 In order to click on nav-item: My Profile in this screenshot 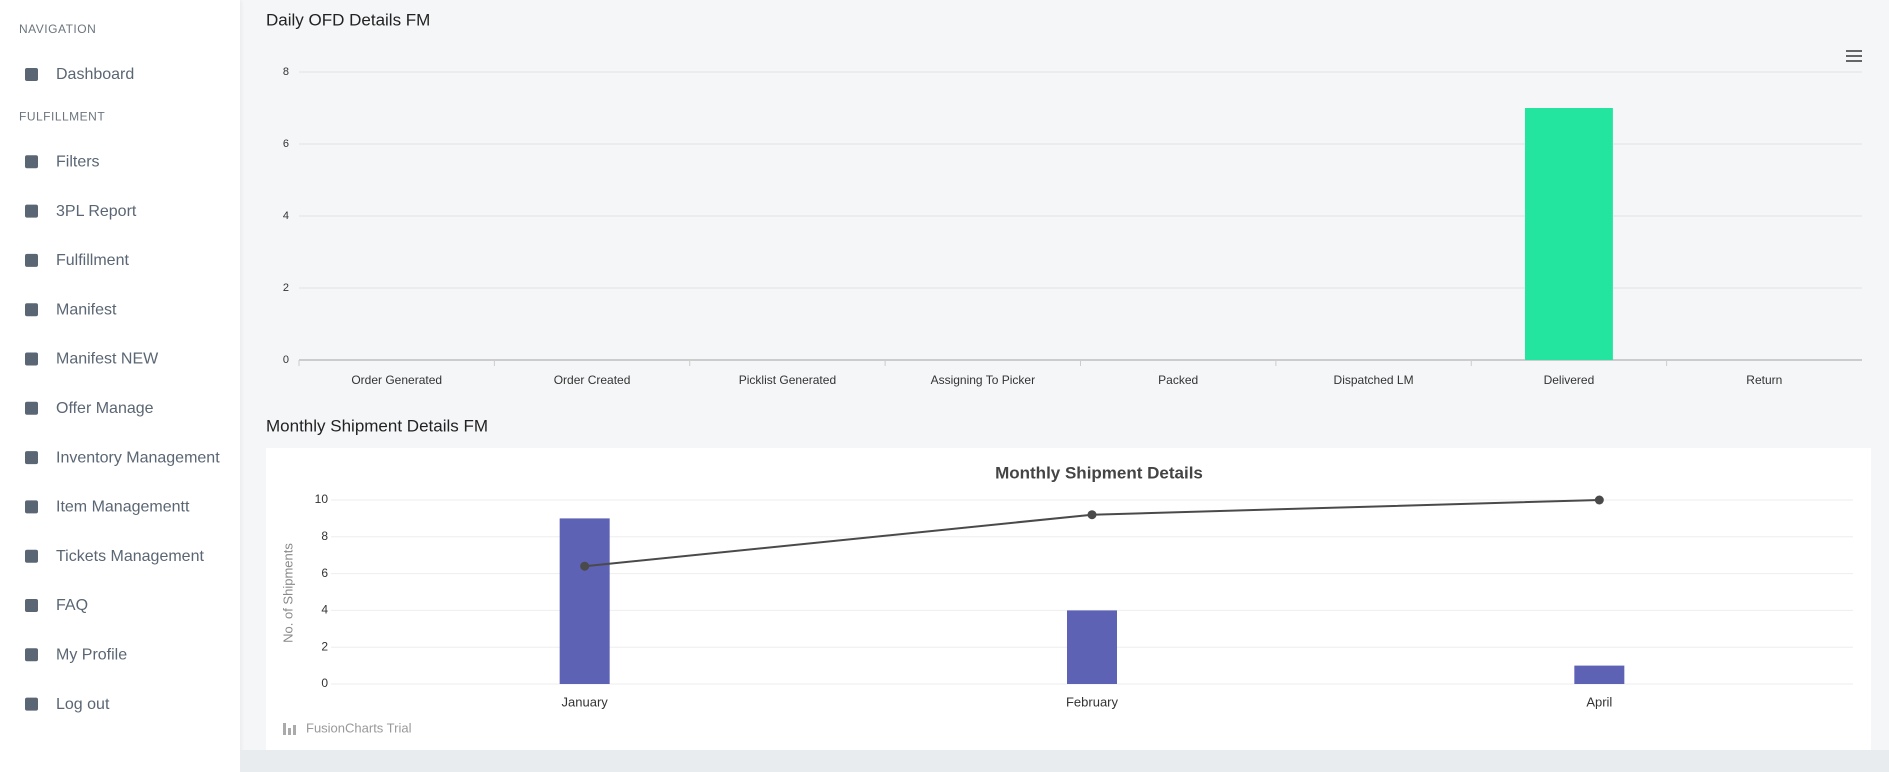, I will do `click(91, 655)`.